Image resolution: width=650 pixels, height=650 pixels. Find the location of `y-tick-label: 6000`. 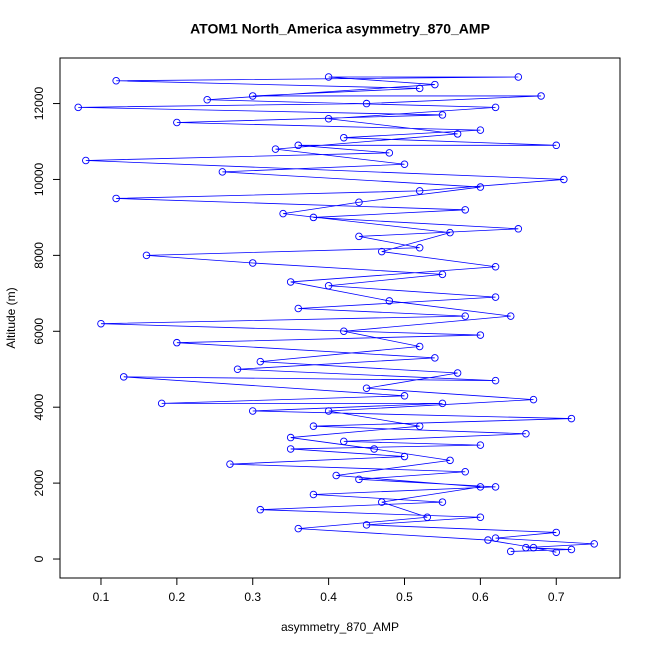

y-tick-label: 6000 is located at coordinates (39, 331).